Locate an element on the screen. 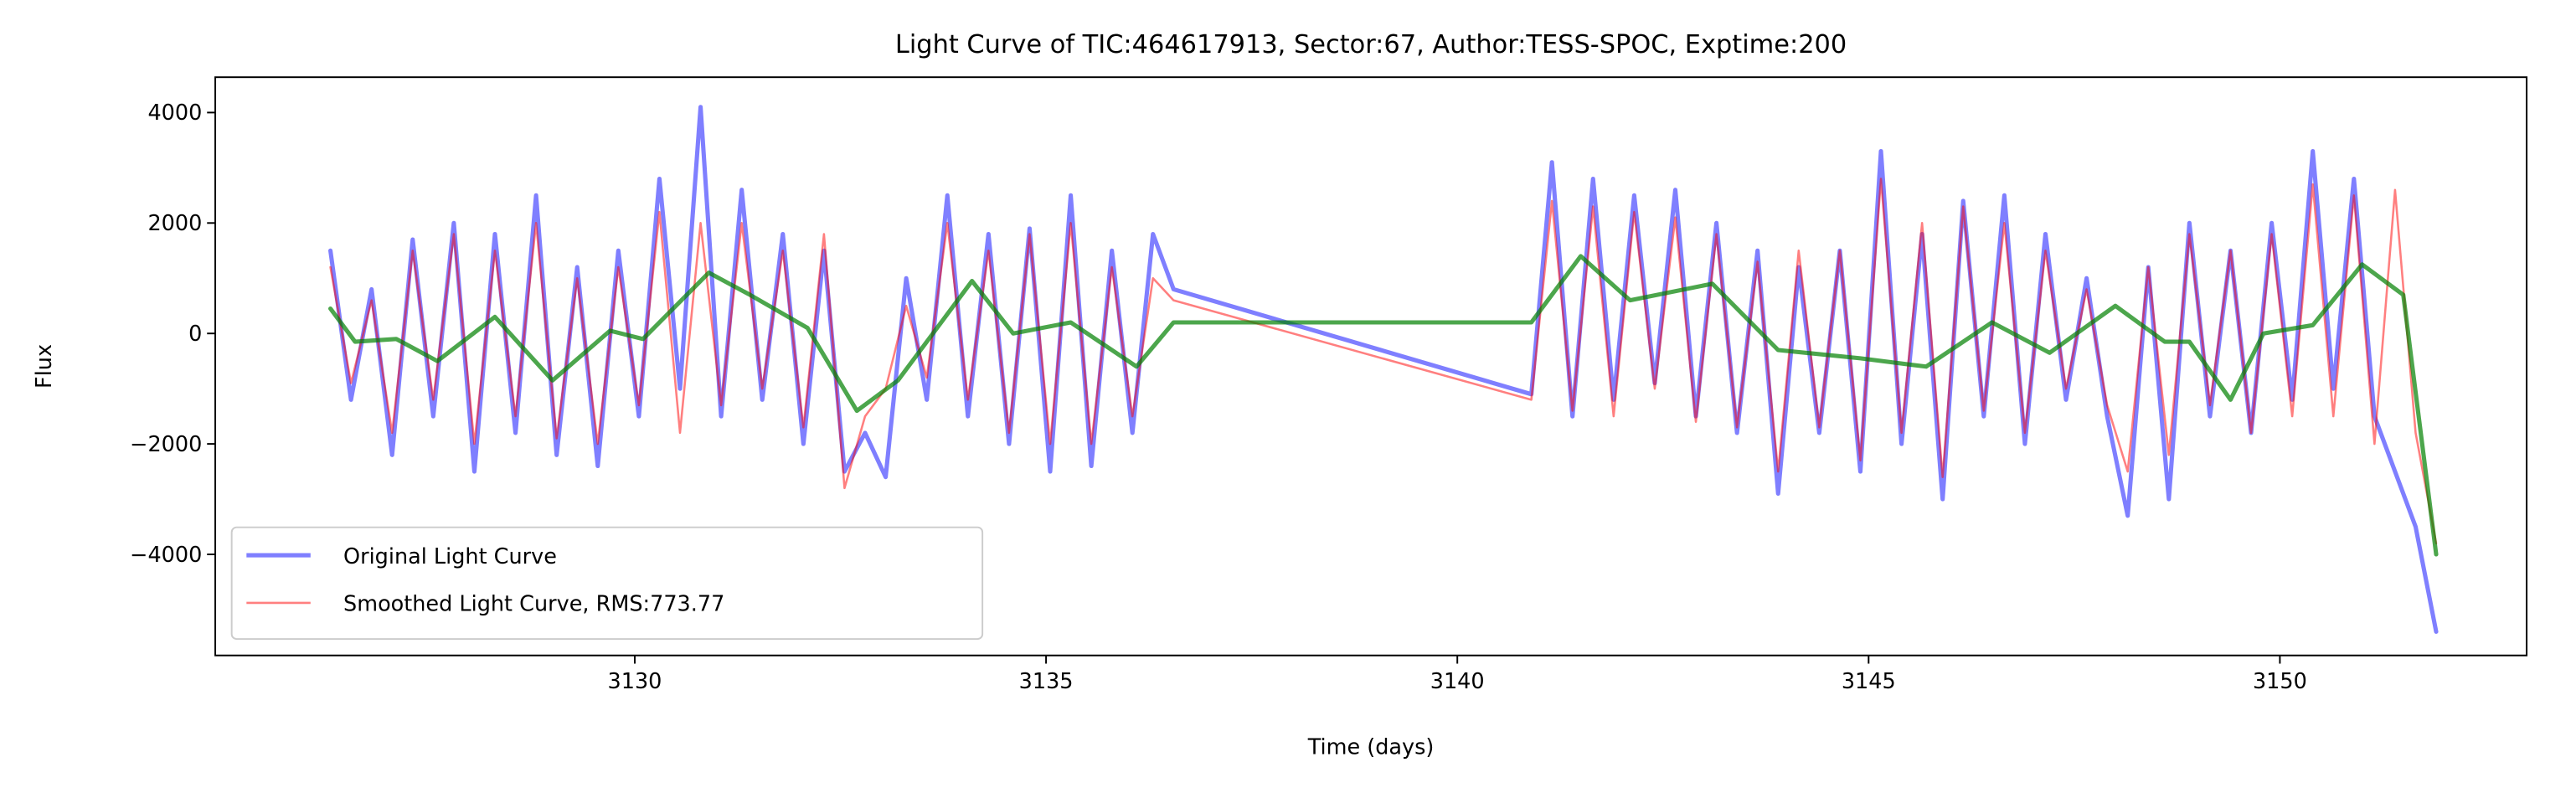 This screenshot has height=788, width=2576. y-tick-label: −2000 is located at coordinates (166, 444).